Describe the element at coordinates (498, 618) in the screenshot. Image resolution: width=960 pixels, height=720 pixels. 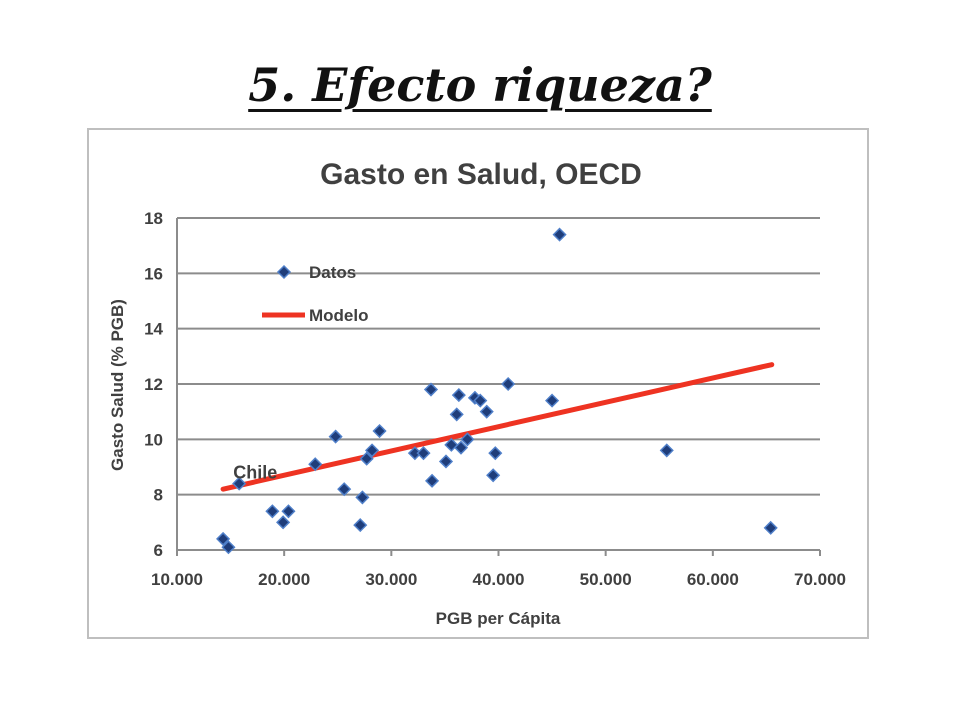
I see `x-axis-label: PGB per Cápita` at that location.